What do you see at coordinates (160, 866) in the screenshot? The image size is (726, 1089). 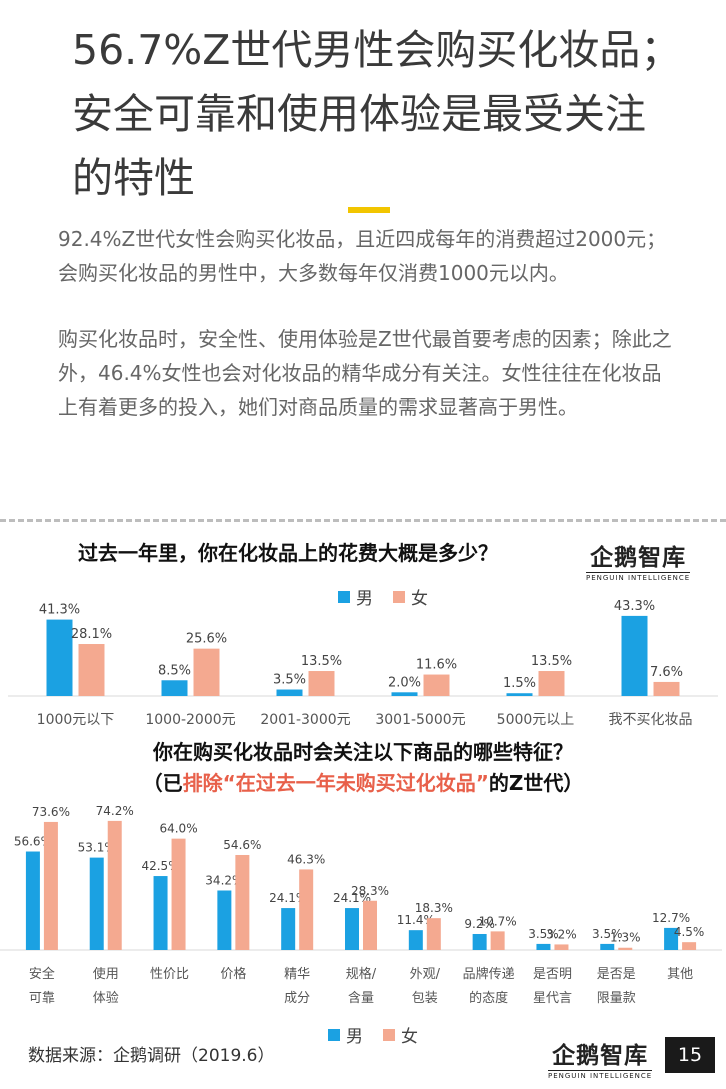 I see `data-label-male: 42.5%` at bounding box center [160, 866].